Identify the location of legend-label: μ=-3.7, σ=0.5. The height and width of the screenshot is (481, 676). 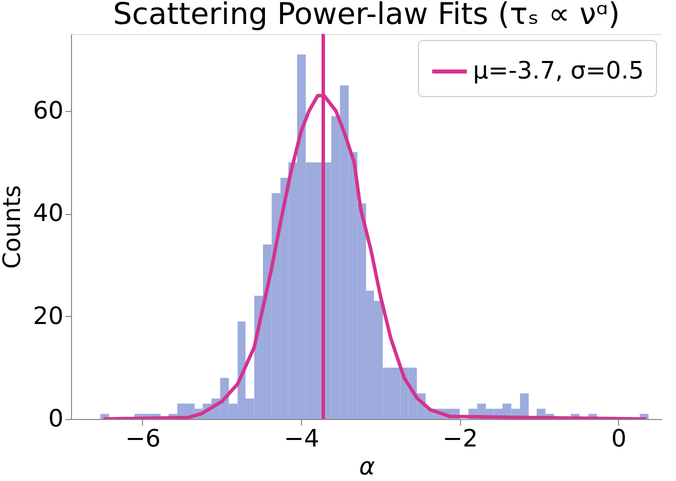
(558, 70).